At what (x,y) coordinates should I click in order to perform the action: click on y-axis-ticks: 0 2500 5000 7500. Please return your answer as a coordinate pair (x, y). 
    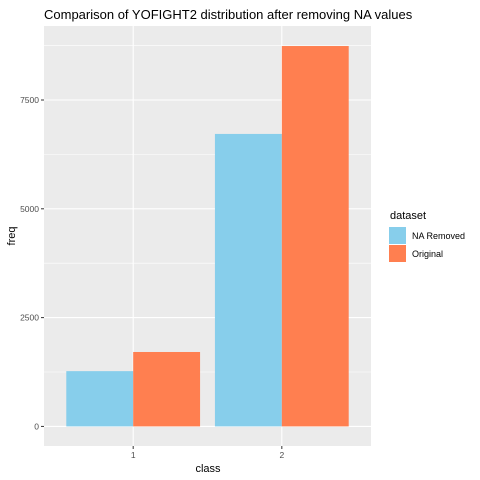
    Looking at the image, I should click on (32, 263).